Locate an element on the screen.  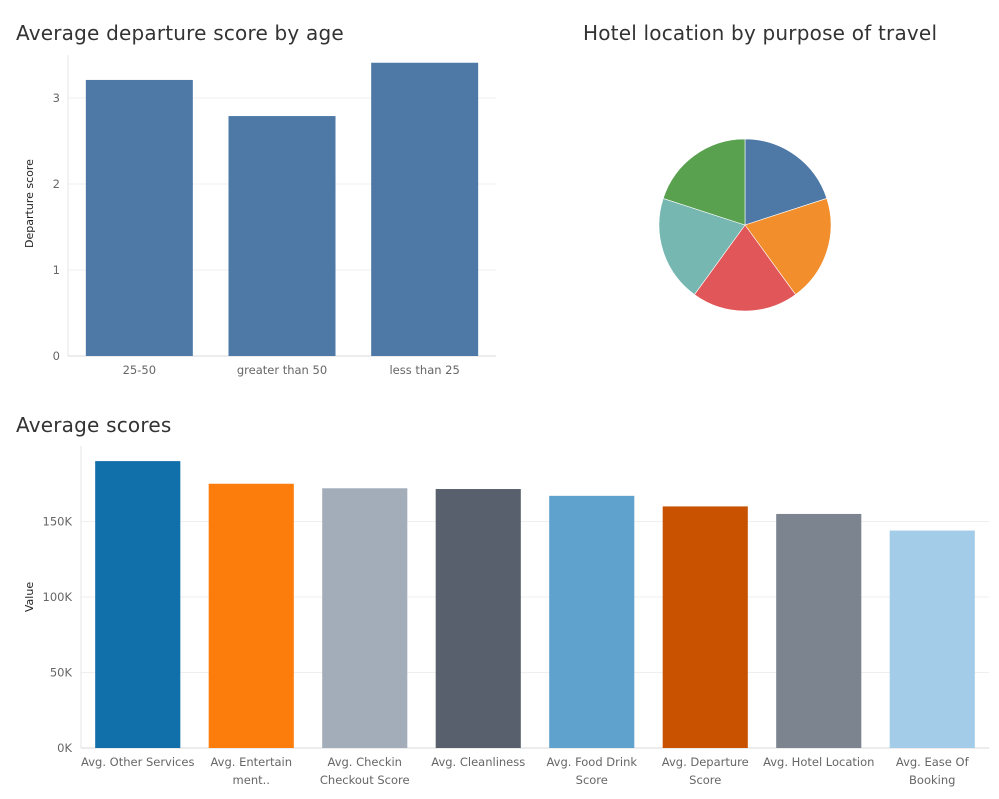
x-category-label: Avg. Entertain is located at coordinates (251, 762).